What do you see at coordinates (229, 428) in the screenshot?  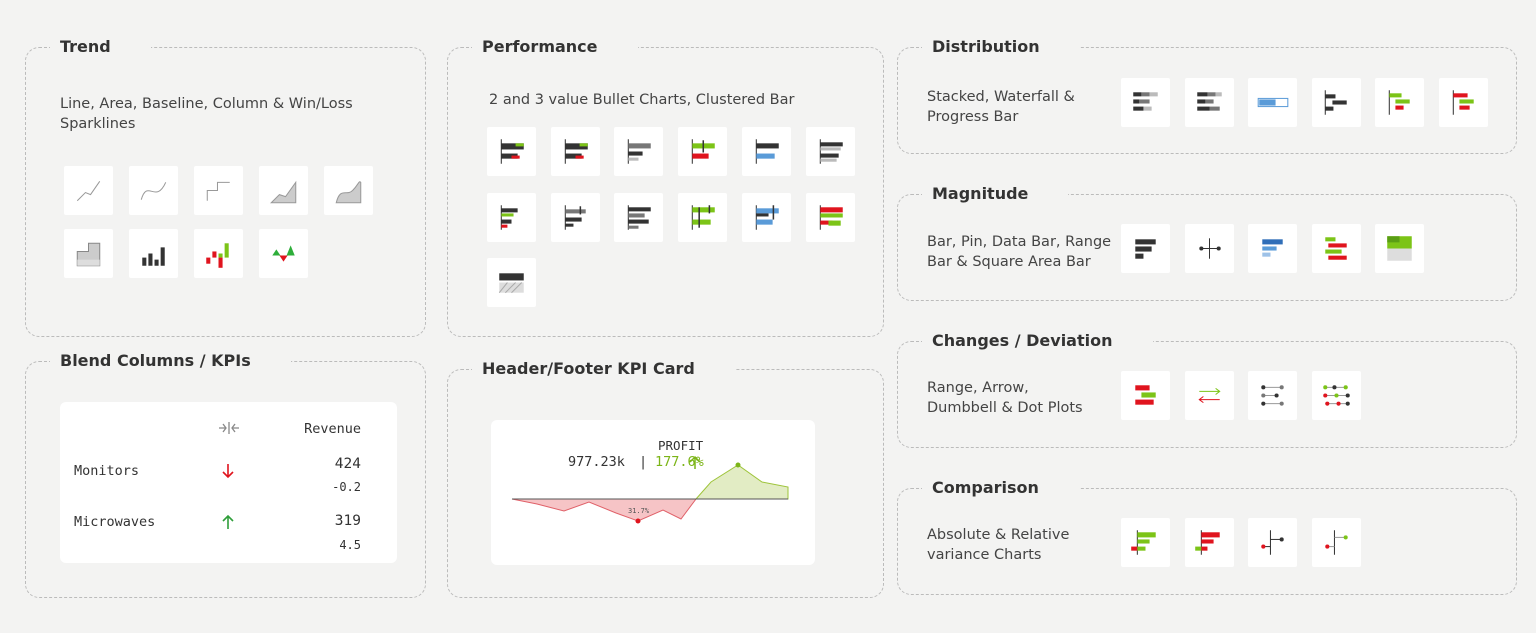 I see `blend-icon` at bounding box center [229, 428].